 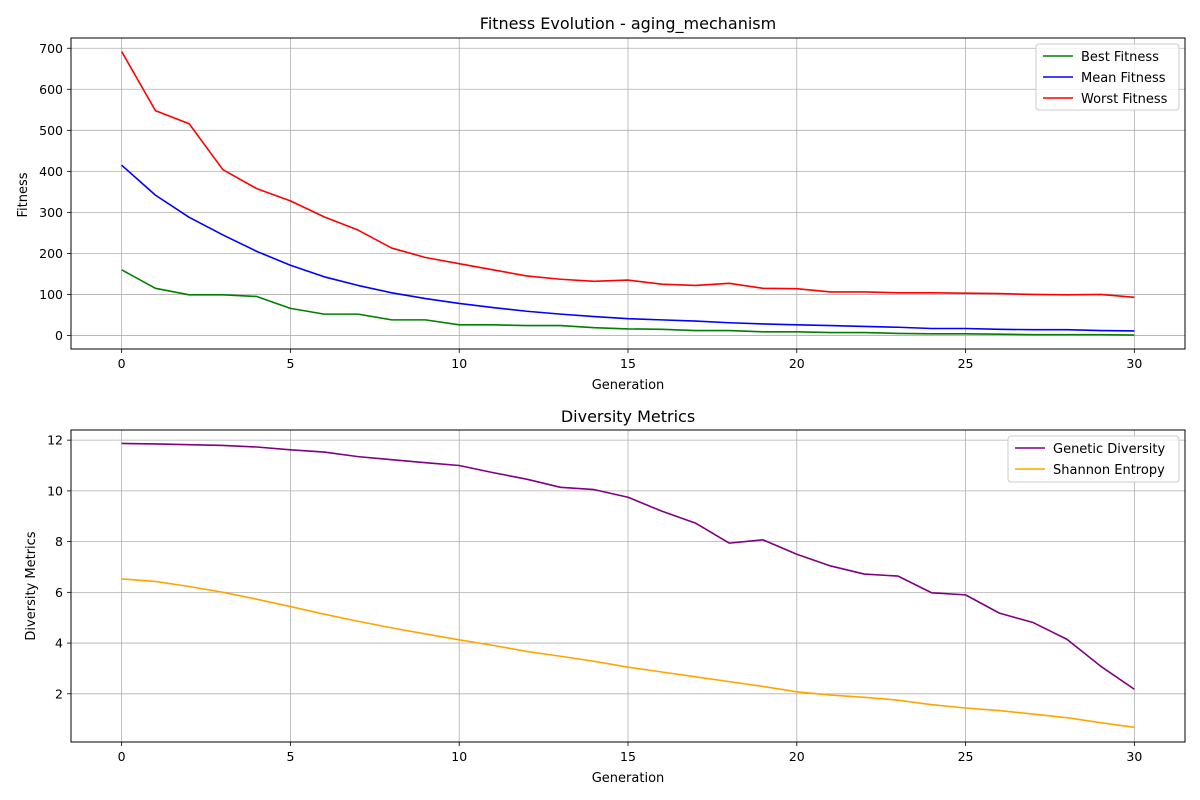 What do you see at coordinates (31, 585) in the screenshot?
I see `diversity-chart-ylabel: Diversity Metrics` at bounding box center [31, 585].